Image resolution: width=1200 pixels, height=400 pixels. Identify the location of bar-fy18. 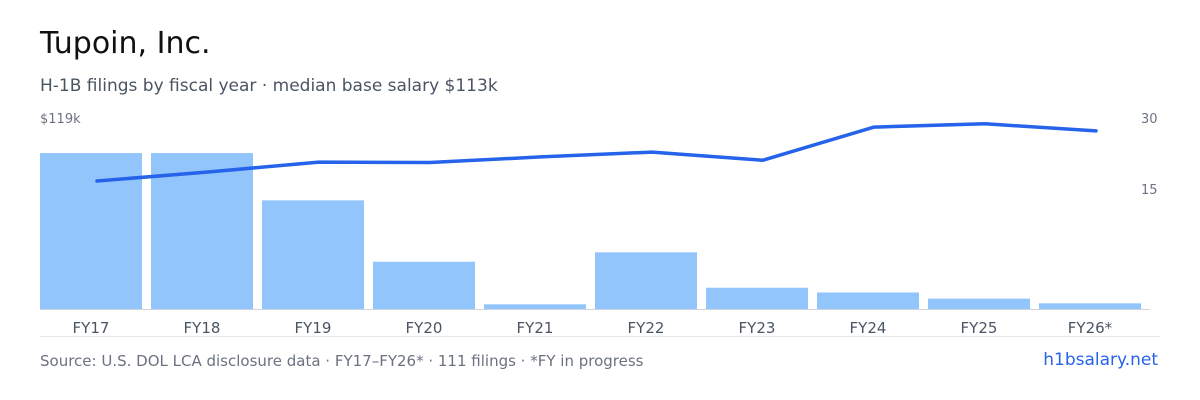
(202, 231).